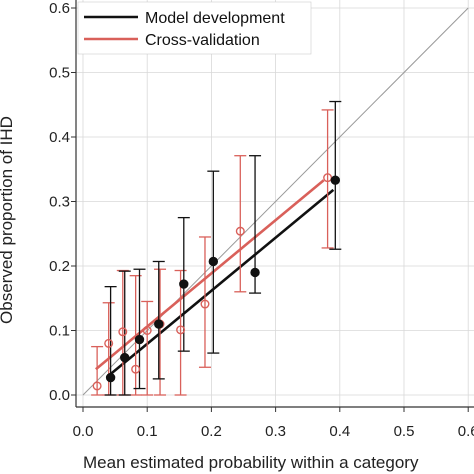  I want to click on y-tick-label: 0.1, so click(59, 331).